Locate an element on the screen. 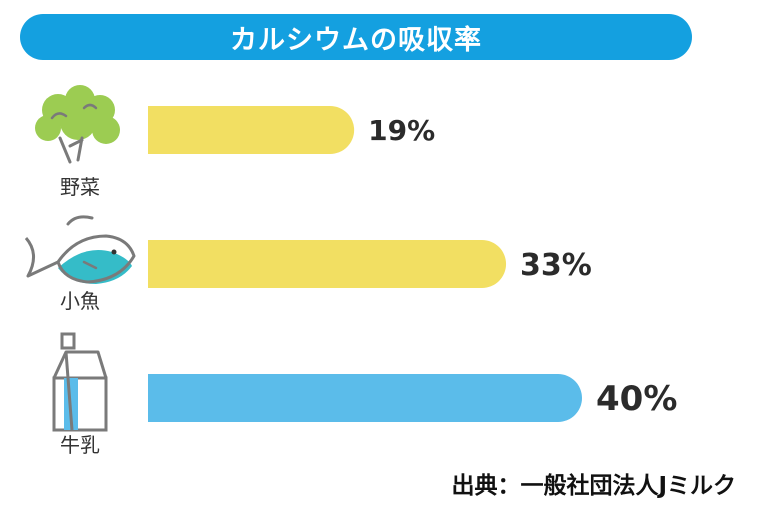  fish-icon is located at coordinates (80, 249).